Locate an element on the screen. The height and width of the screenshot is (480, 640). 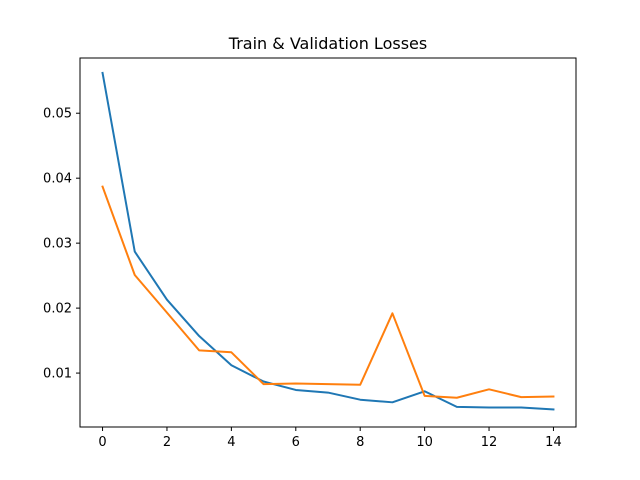
x-tick-label: 10 is located at coordinates (424, 442).